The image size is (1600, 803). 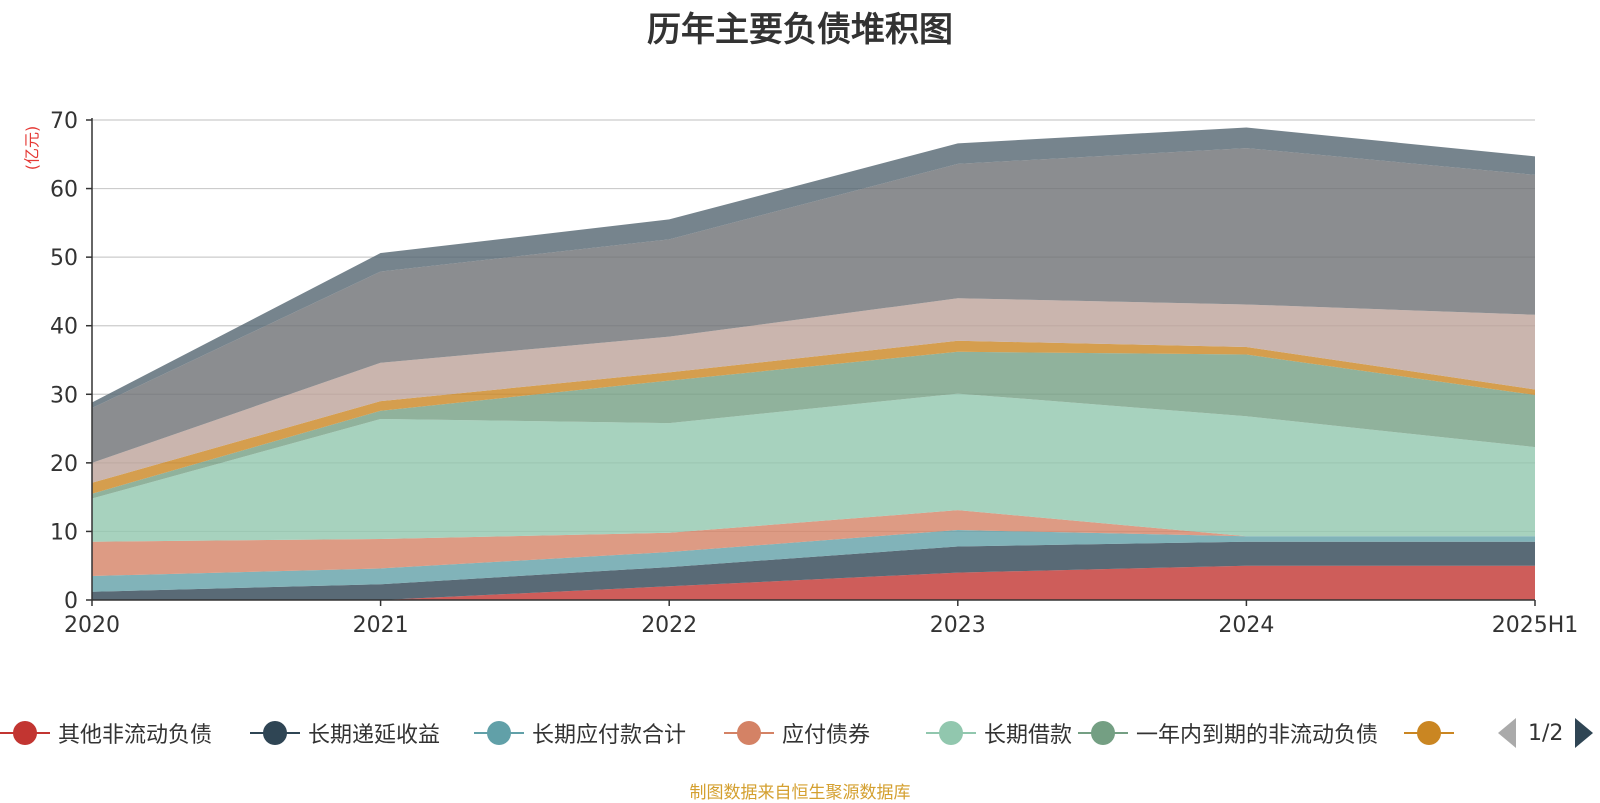 What do you see at coordinates (669, 625) in the screenshot?
I see `x-tick-label: 2022` at bounding box center [669, 625].